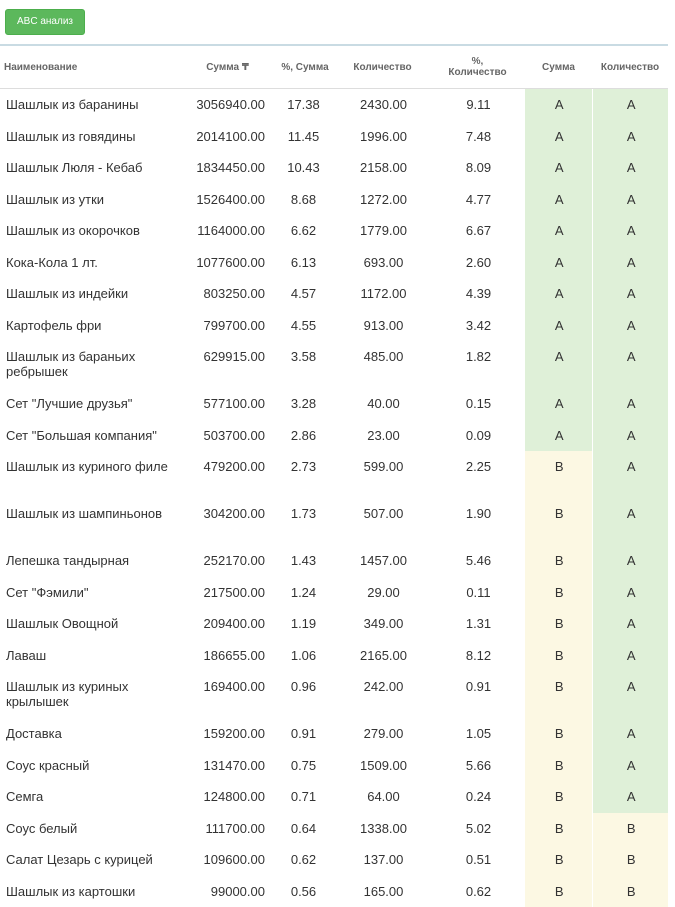 This screenshot has width=675, height=907. What do you see at coordinates (302, 829) in the screenshot?
I see `cell-value: 0.64` at bounding box center [302, 829].